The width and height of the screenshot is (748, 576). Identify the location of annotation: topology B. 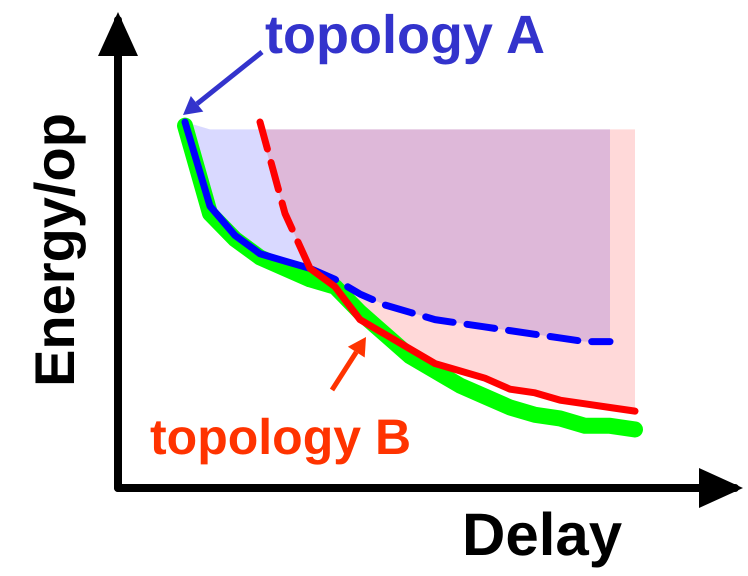
(281, 437).